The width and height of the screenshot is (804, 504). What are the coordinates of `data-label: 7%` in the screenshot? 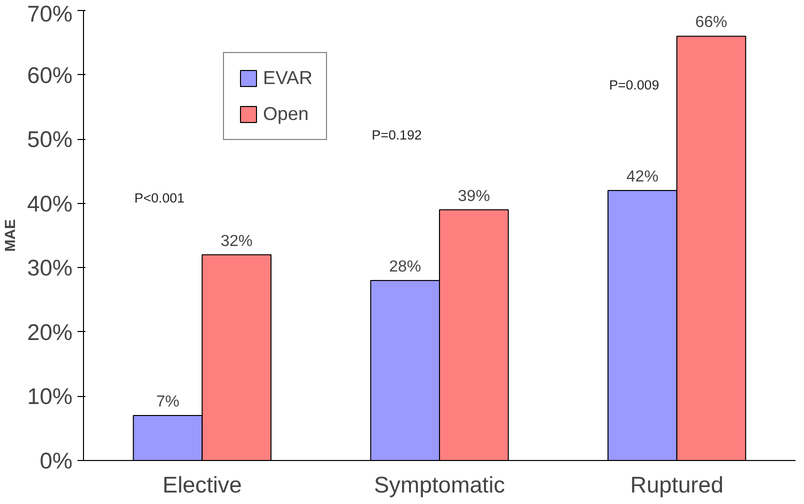 It's located at (168, 402).